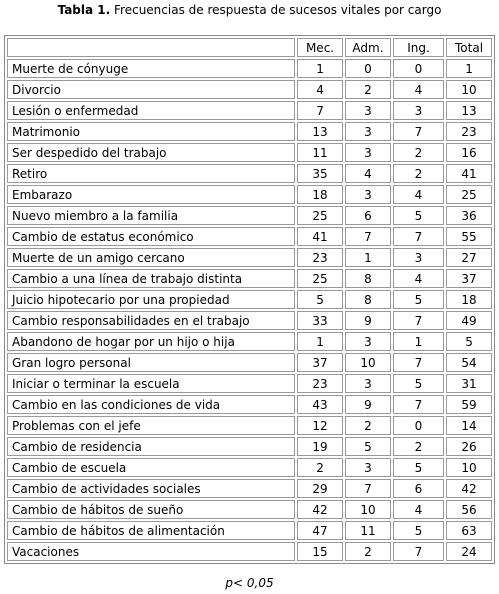 Image resolution: width=499 pixels, height=594 pixels. Describe the element at coordinates (469, 236) in the screenshot. I see `cell: 55` at that location.